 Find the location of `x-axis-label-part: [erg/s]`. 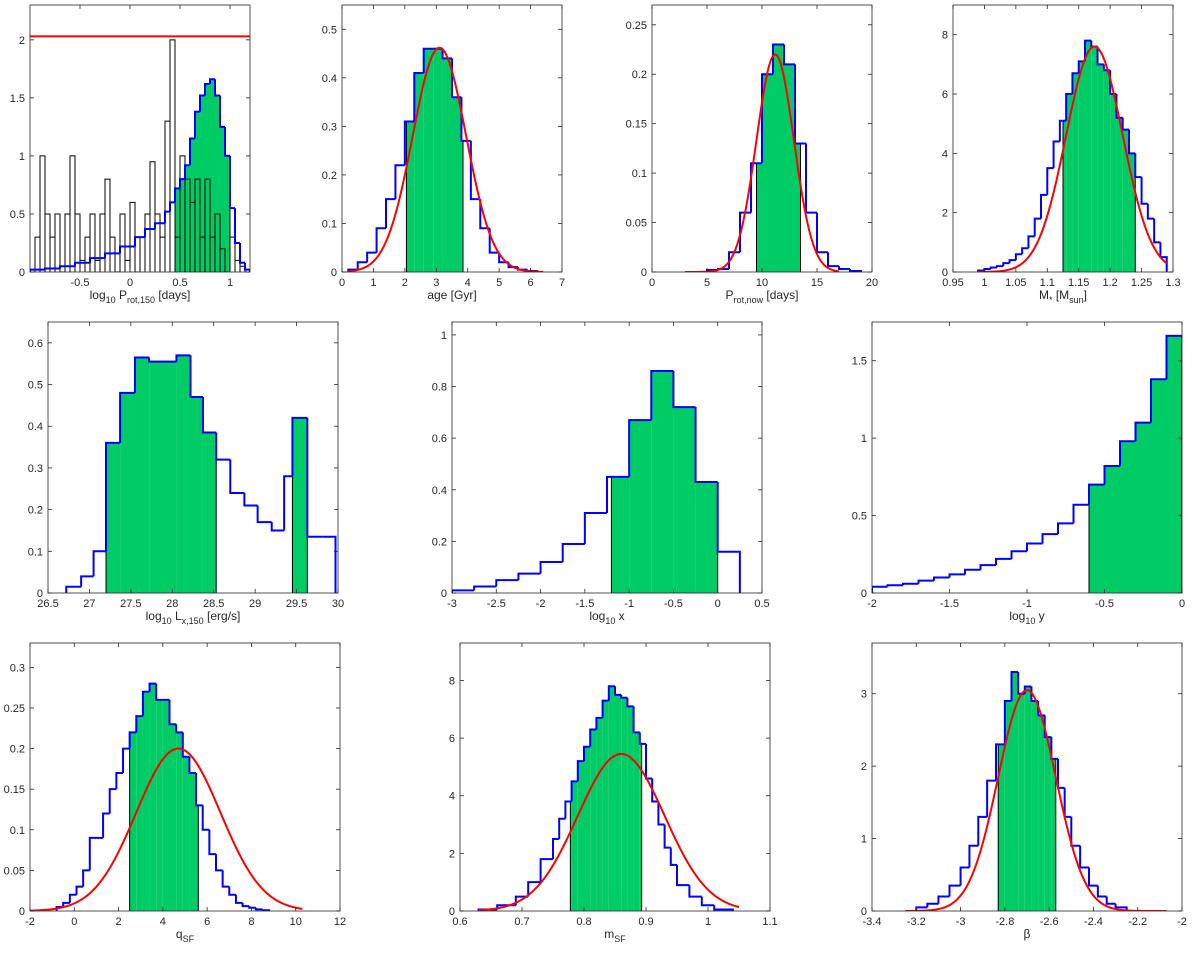

x-axis-label-part: [erg/s] is located at coordinates (222, 616).